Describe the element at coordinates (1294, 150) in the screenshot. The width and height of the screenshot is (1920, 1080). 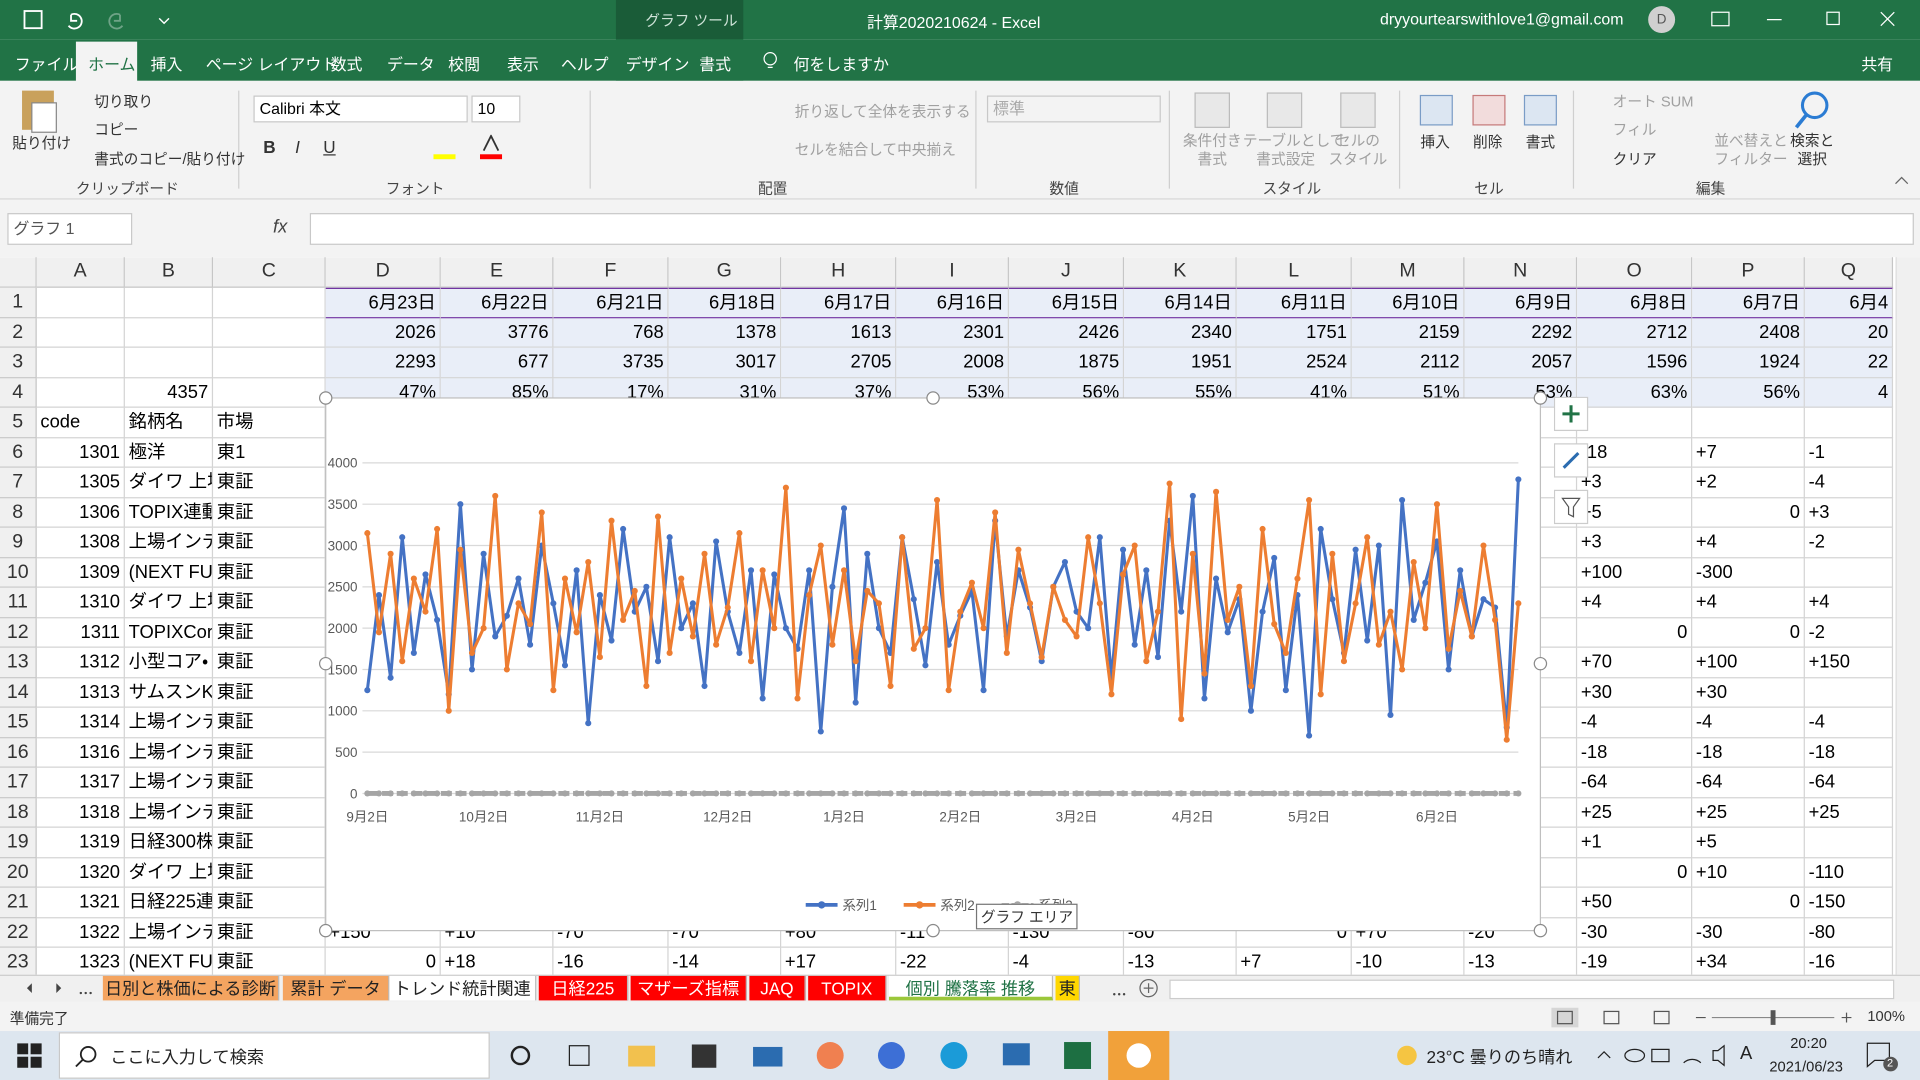
I see `table-format-label: テーブルとして 書式設定` at that location.